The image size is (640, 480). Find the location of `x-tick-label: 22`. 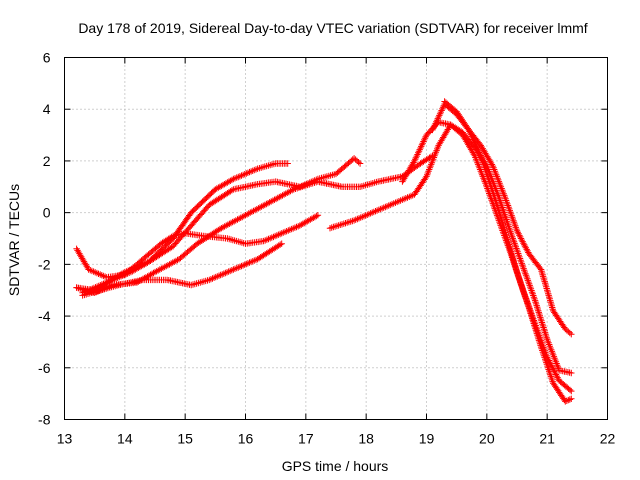

x-tick-label: 22 is located at coordinates (608, 439).